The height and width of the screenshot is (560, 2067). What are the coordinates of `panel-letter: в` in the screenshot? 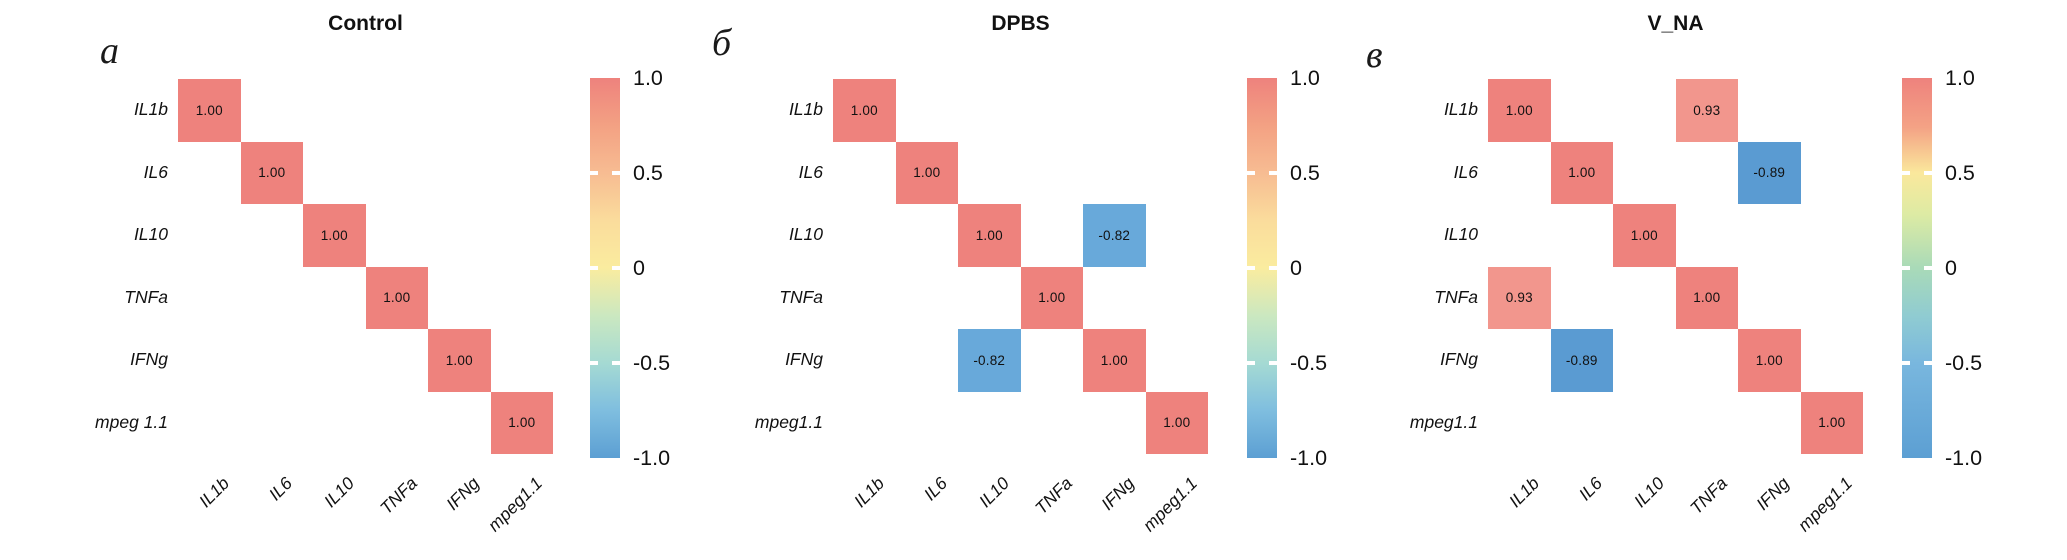 It's located at (1374, 55).